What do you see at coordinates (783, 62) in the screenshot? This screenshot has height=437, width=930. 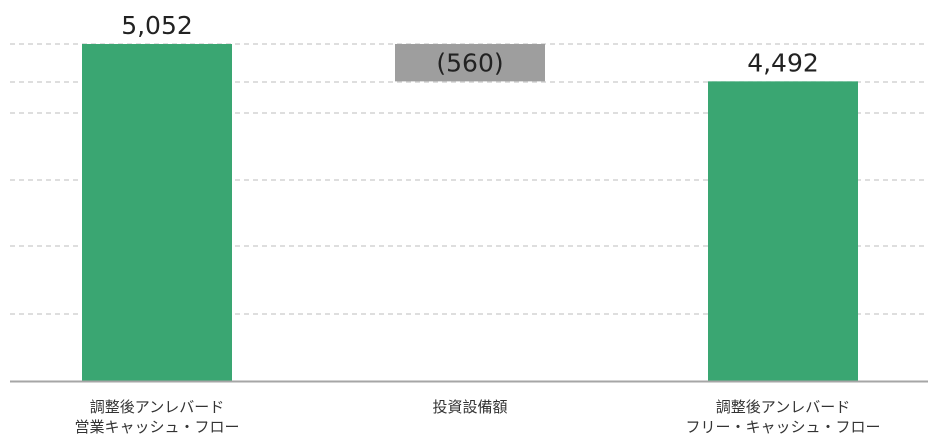 I see `value-label-2: 4,492` at bounding box center [783, 62].